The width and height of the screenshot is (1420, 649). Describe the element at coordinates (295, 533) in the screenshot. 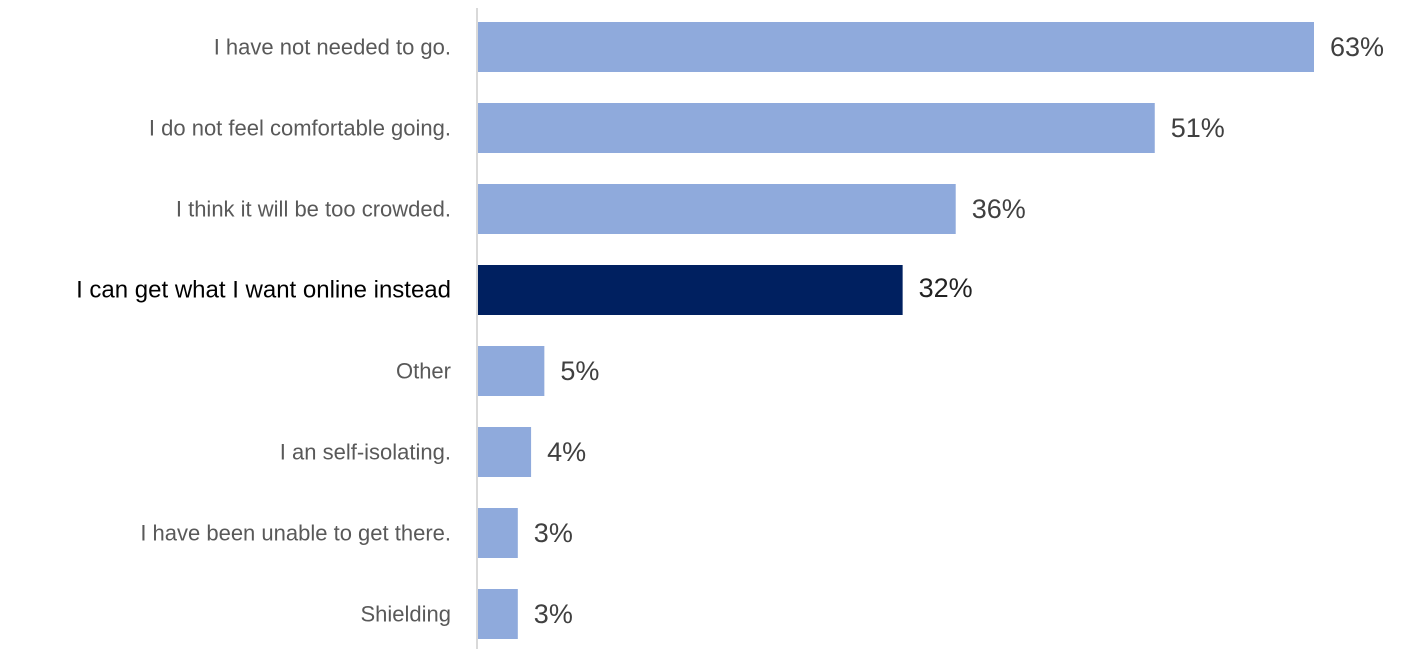

I see `category-label-6: I have been unable to get there.` at that location.